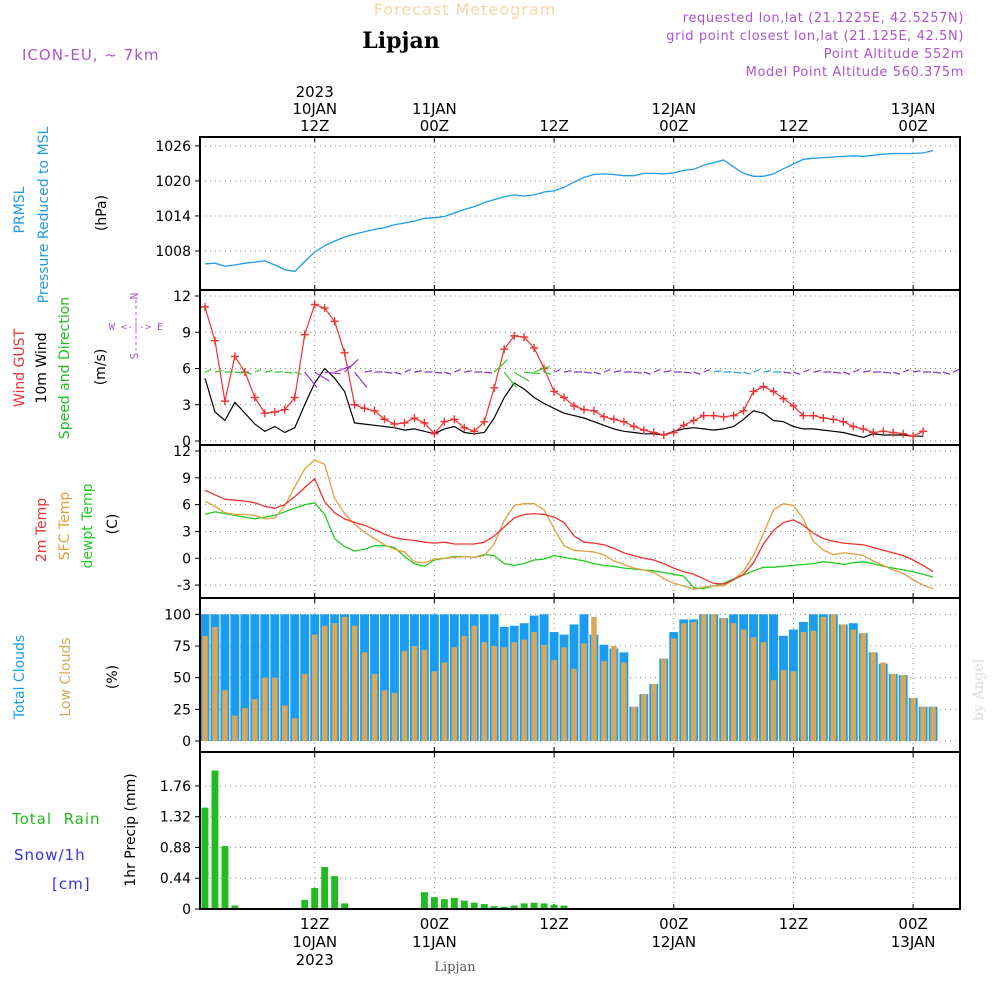  I want to click on location-title: Lipjan, so click(400, 41).